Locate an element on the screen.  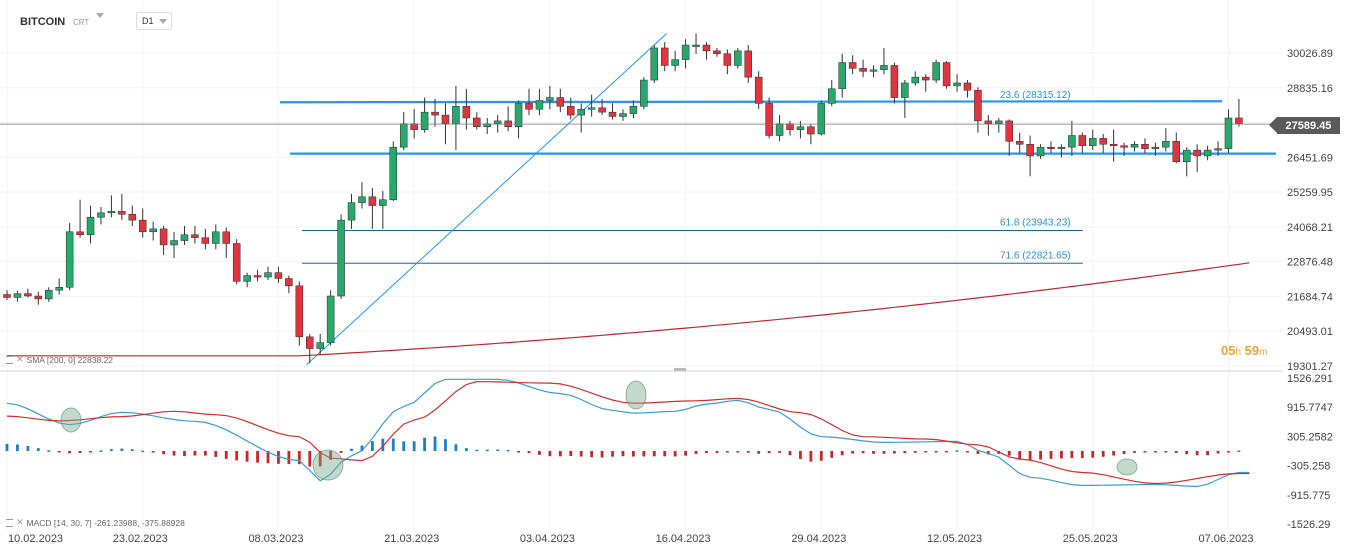
symbol-name: BITCOIN is located at coordinates (43, 22).